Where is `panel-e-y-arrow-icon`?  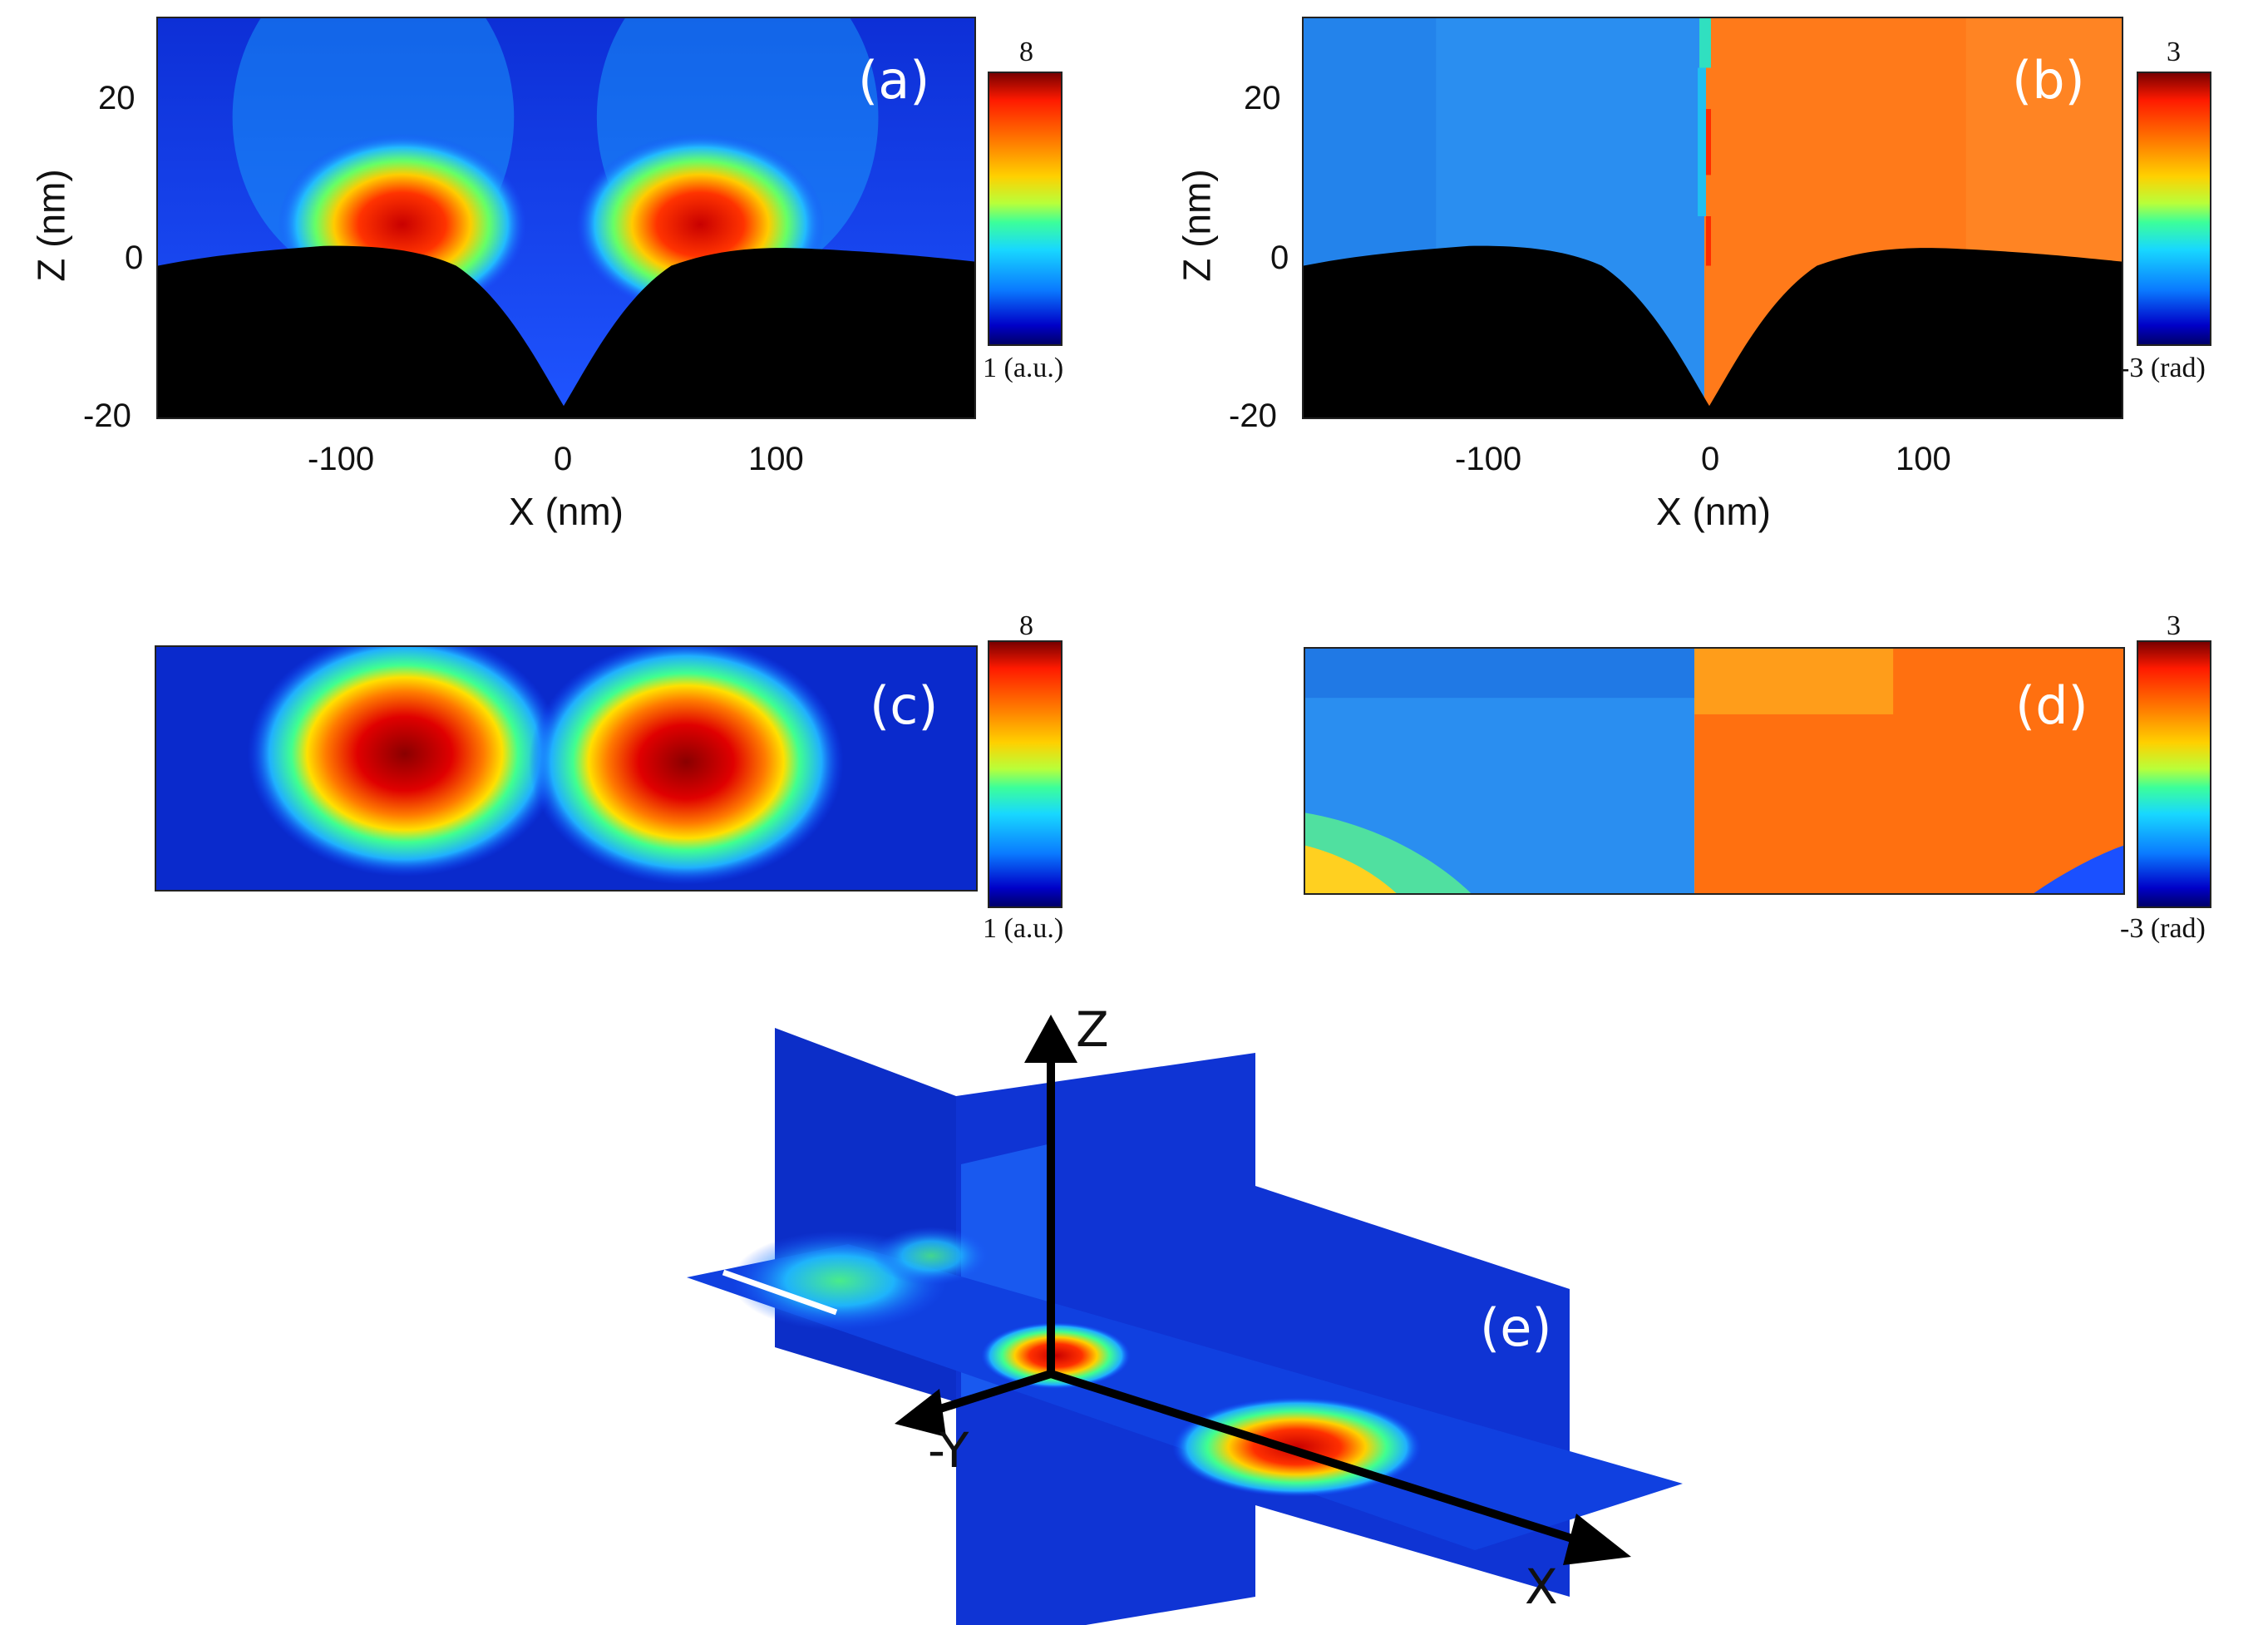
panel-e-y-arrow-icon is located at coordinates (920, 1413).